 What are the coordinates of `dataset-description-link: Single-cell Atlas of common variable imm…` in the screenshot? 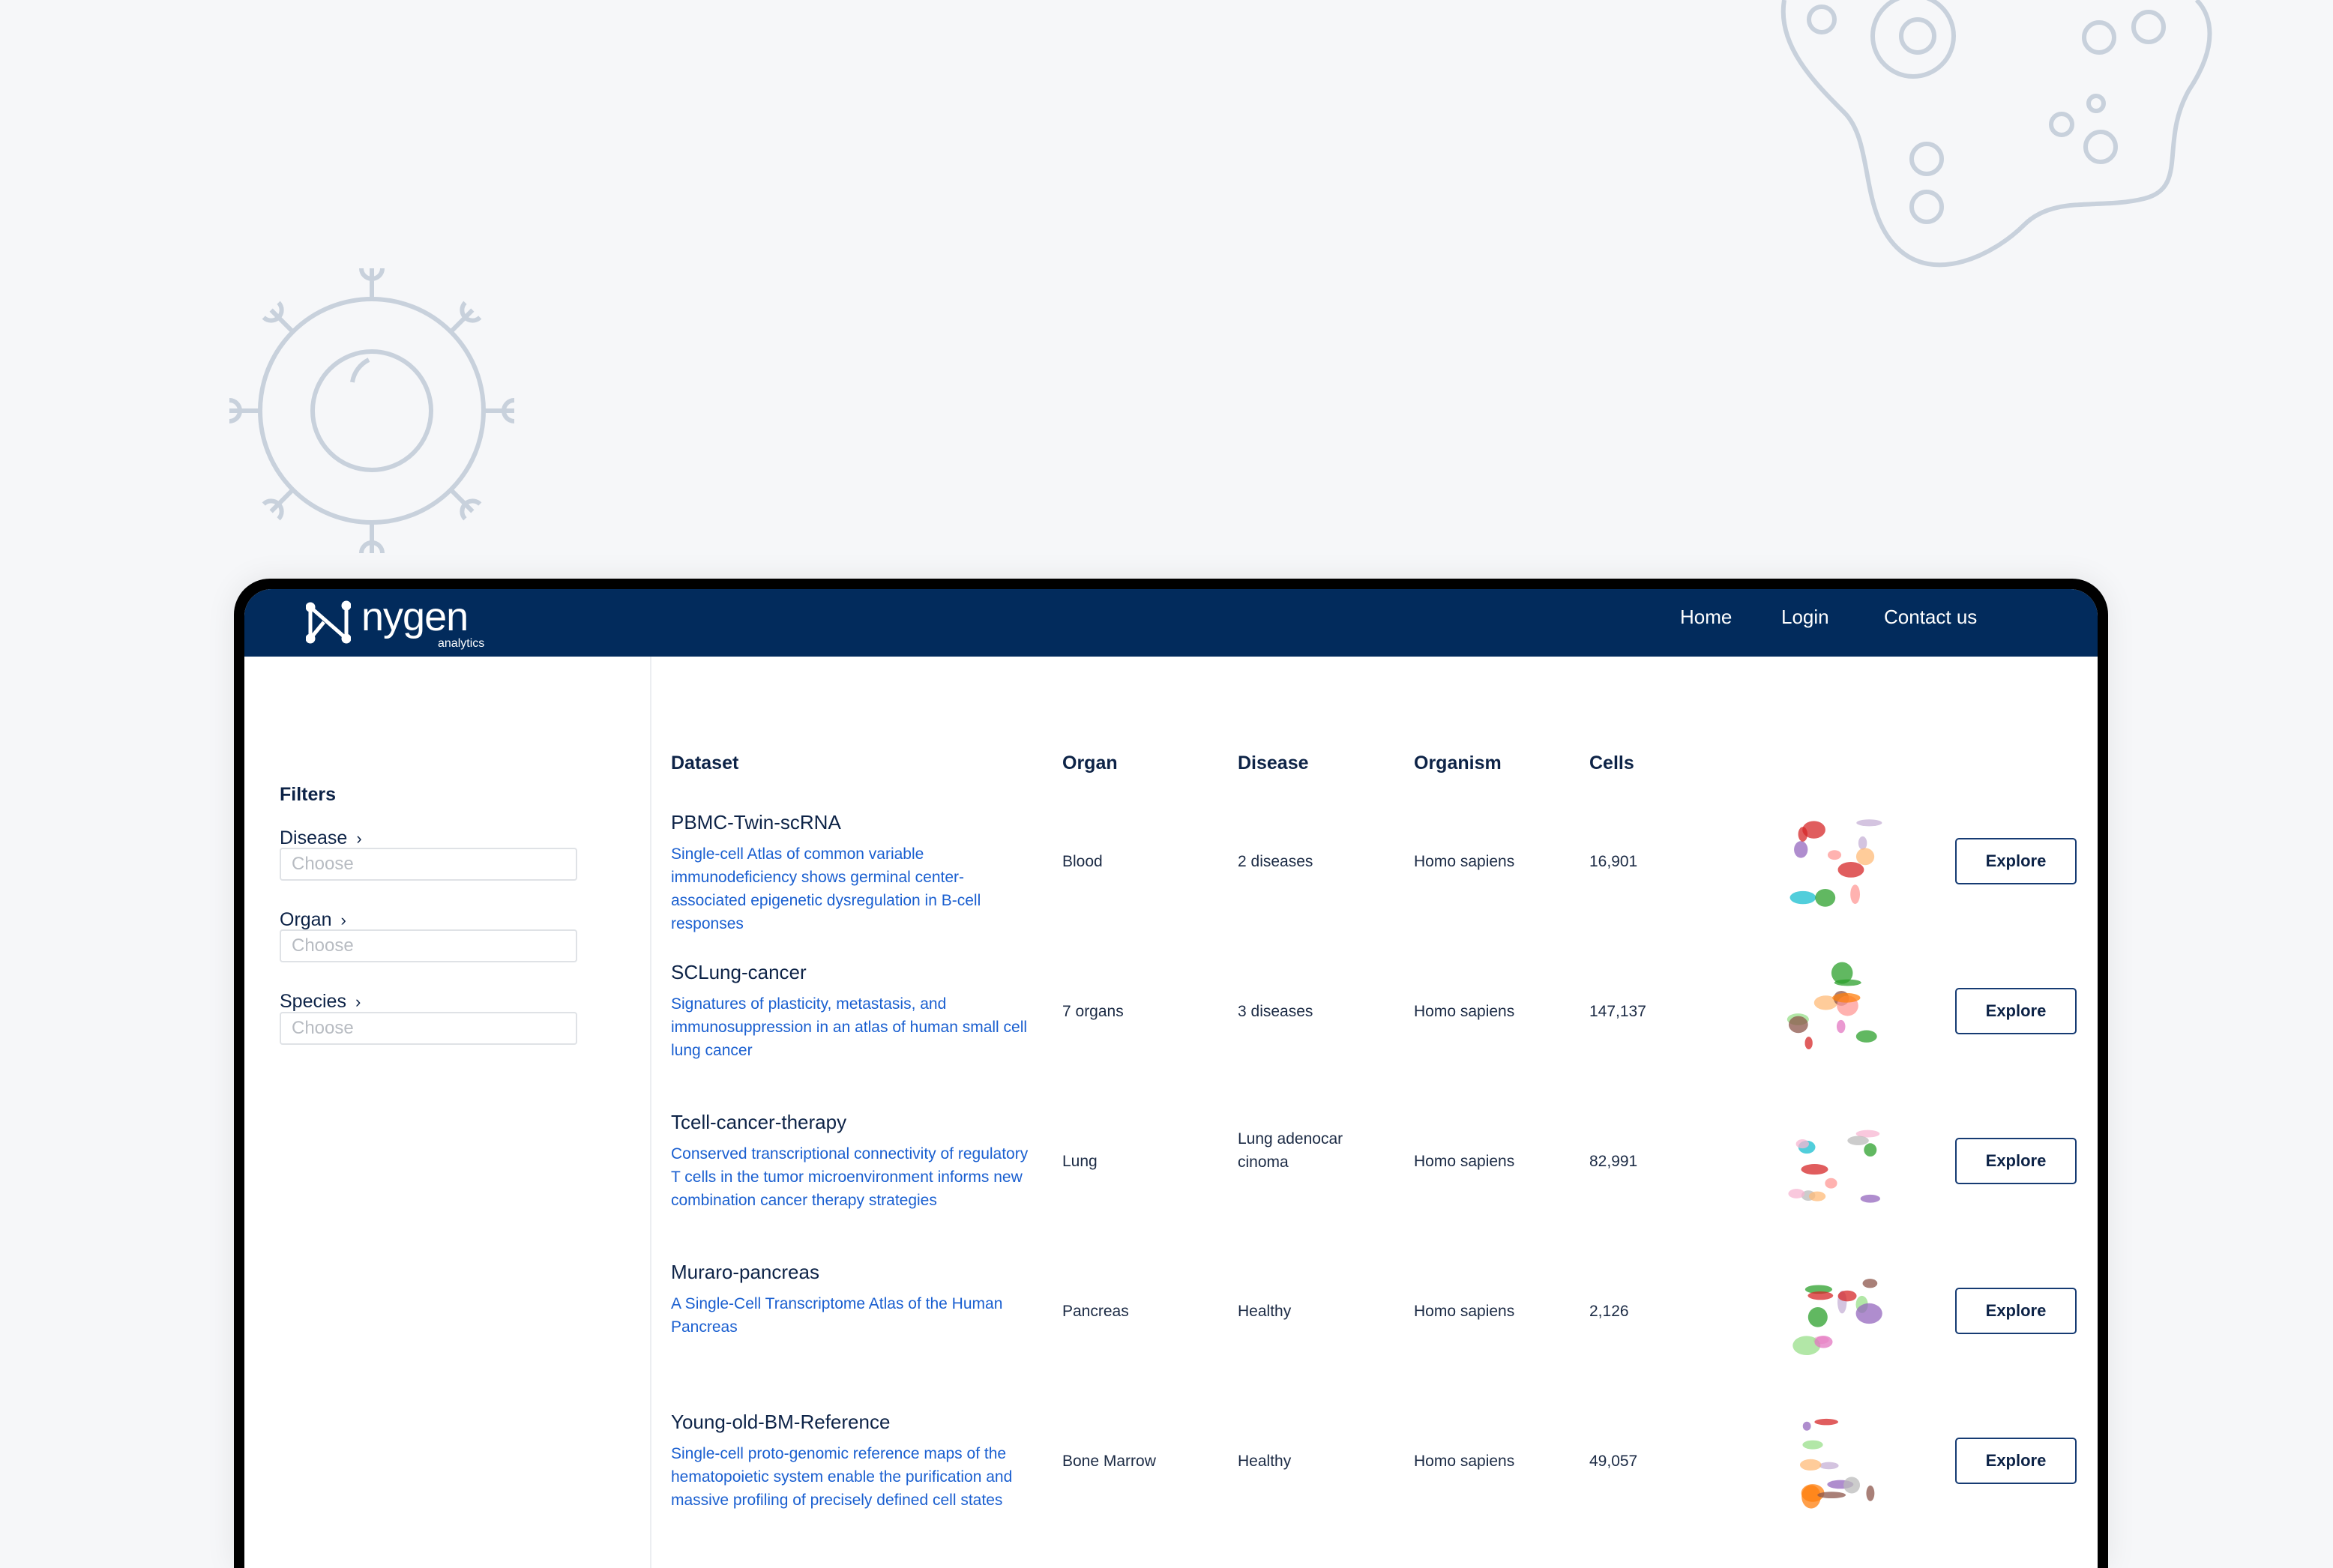 It's located at (826, 888).